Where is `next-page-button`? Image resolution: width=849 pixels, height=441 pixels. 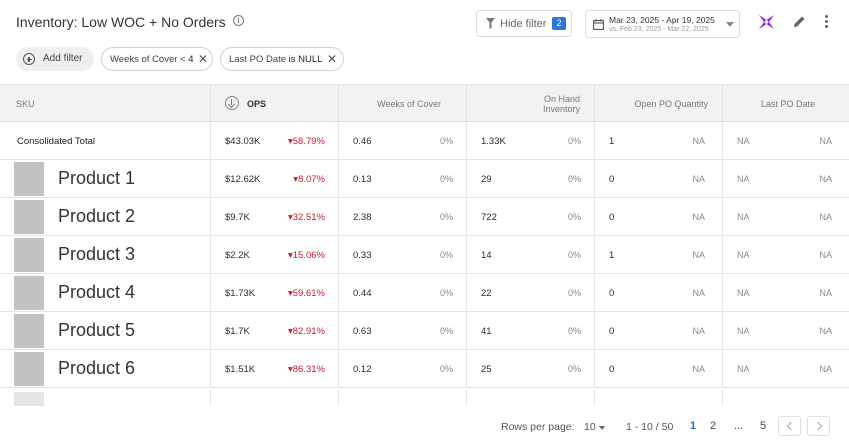
next-page-button is located at coordinates (818, 426).